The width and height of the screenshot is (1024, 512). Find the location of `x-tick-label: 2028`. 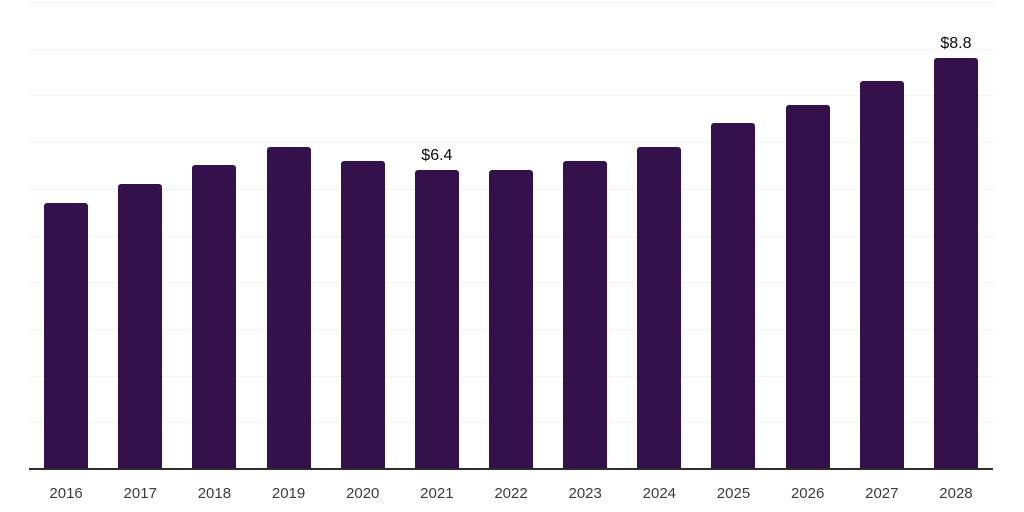

x-tick-label: 2028 is located at coordinates (956, 493).